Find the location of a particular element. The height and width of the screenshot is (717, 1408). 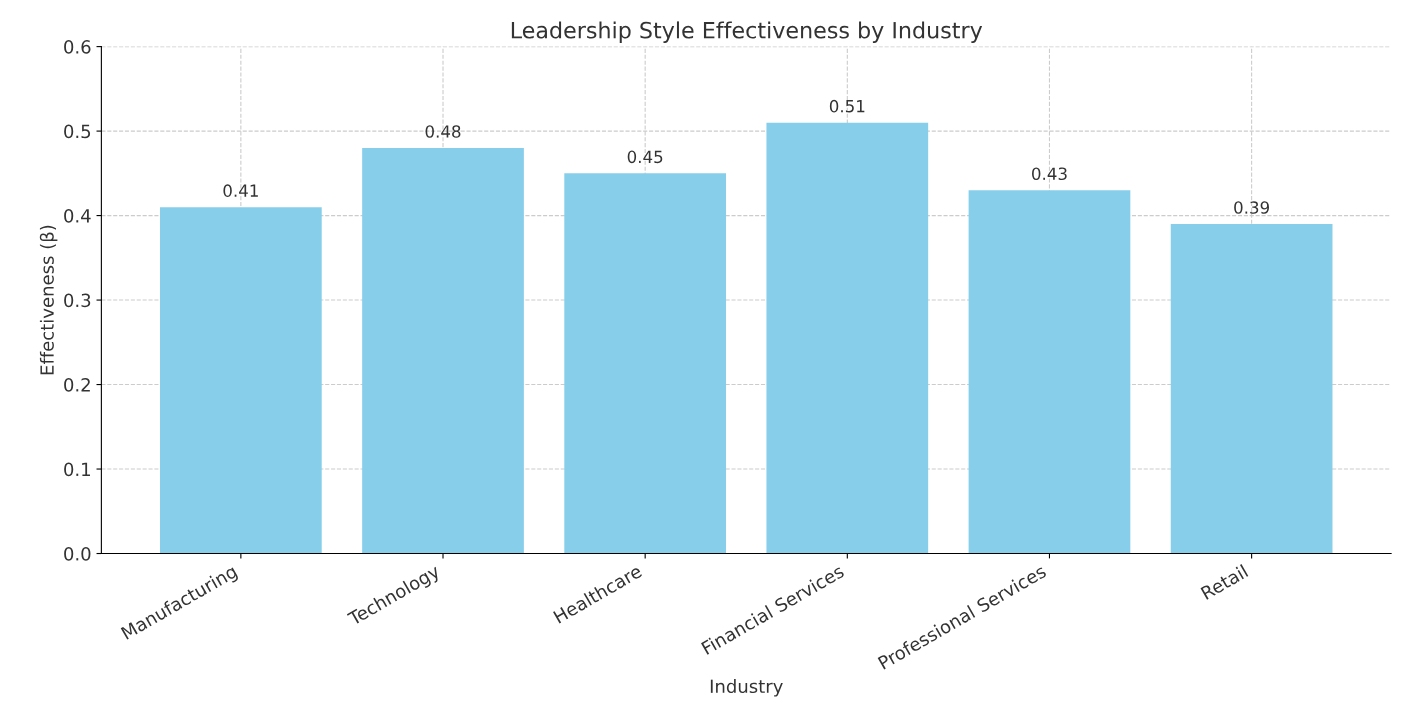

data-label: 0.51 is located at coordinates (847, 106).